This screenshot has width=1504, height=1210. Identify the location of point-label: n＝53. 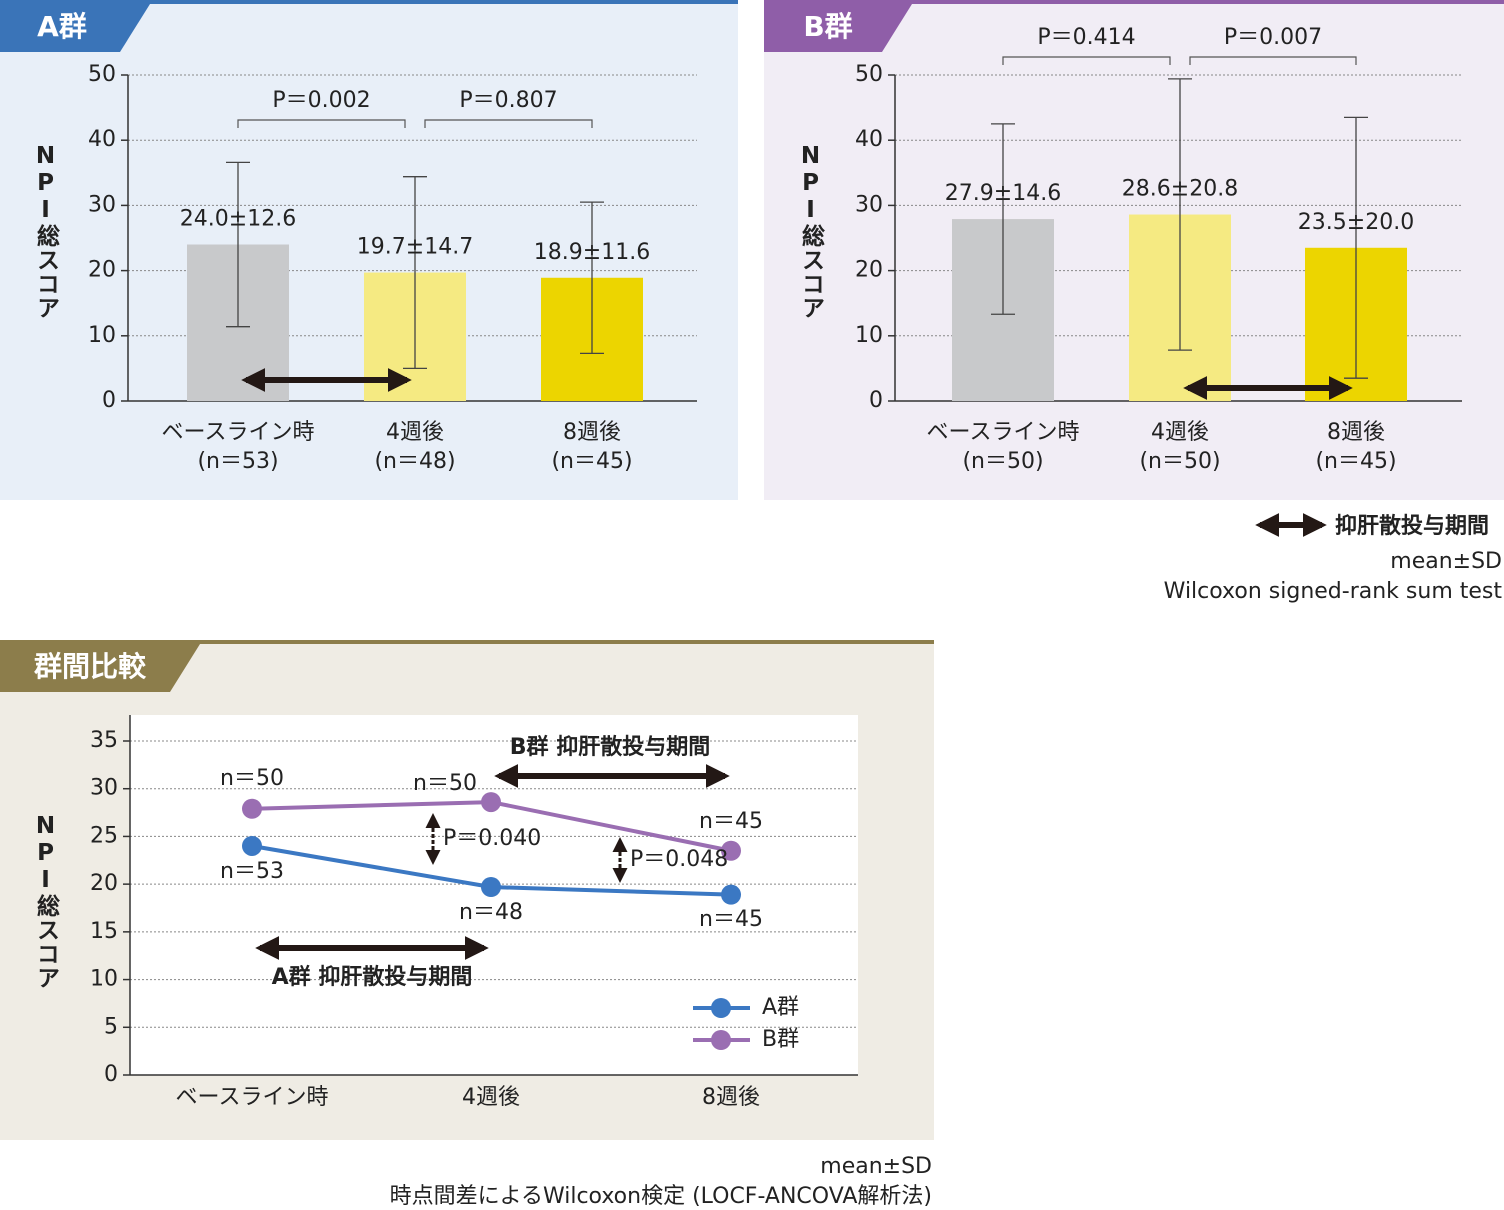
(252, 871).